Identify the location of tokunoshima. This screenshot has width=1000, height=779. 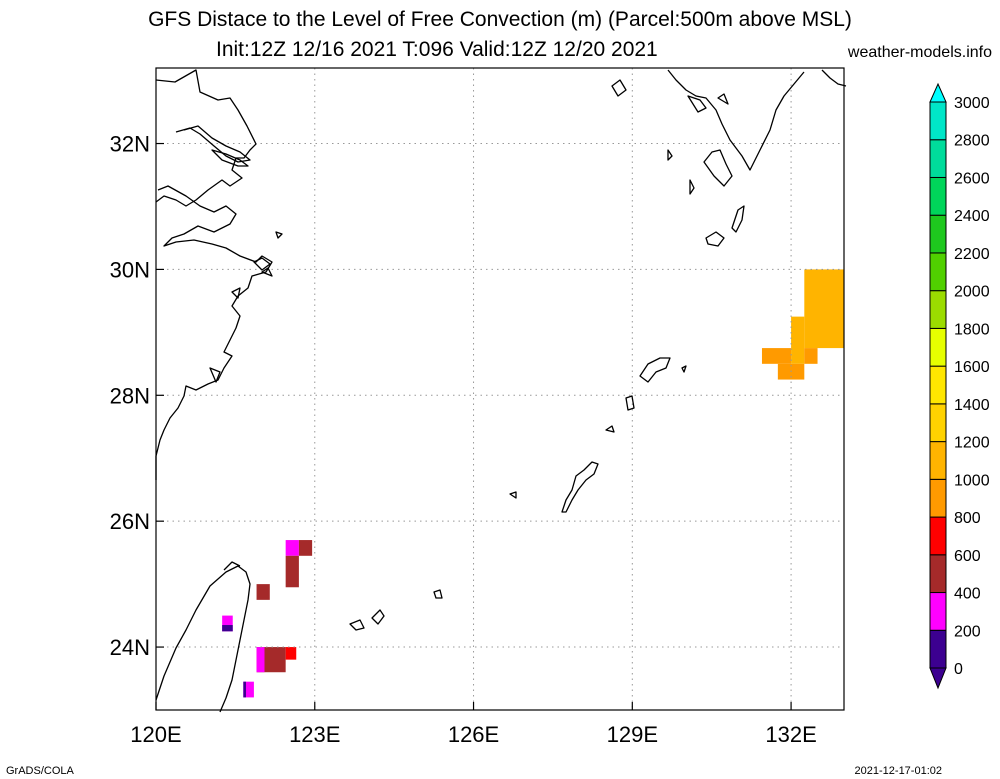
(656, 388).